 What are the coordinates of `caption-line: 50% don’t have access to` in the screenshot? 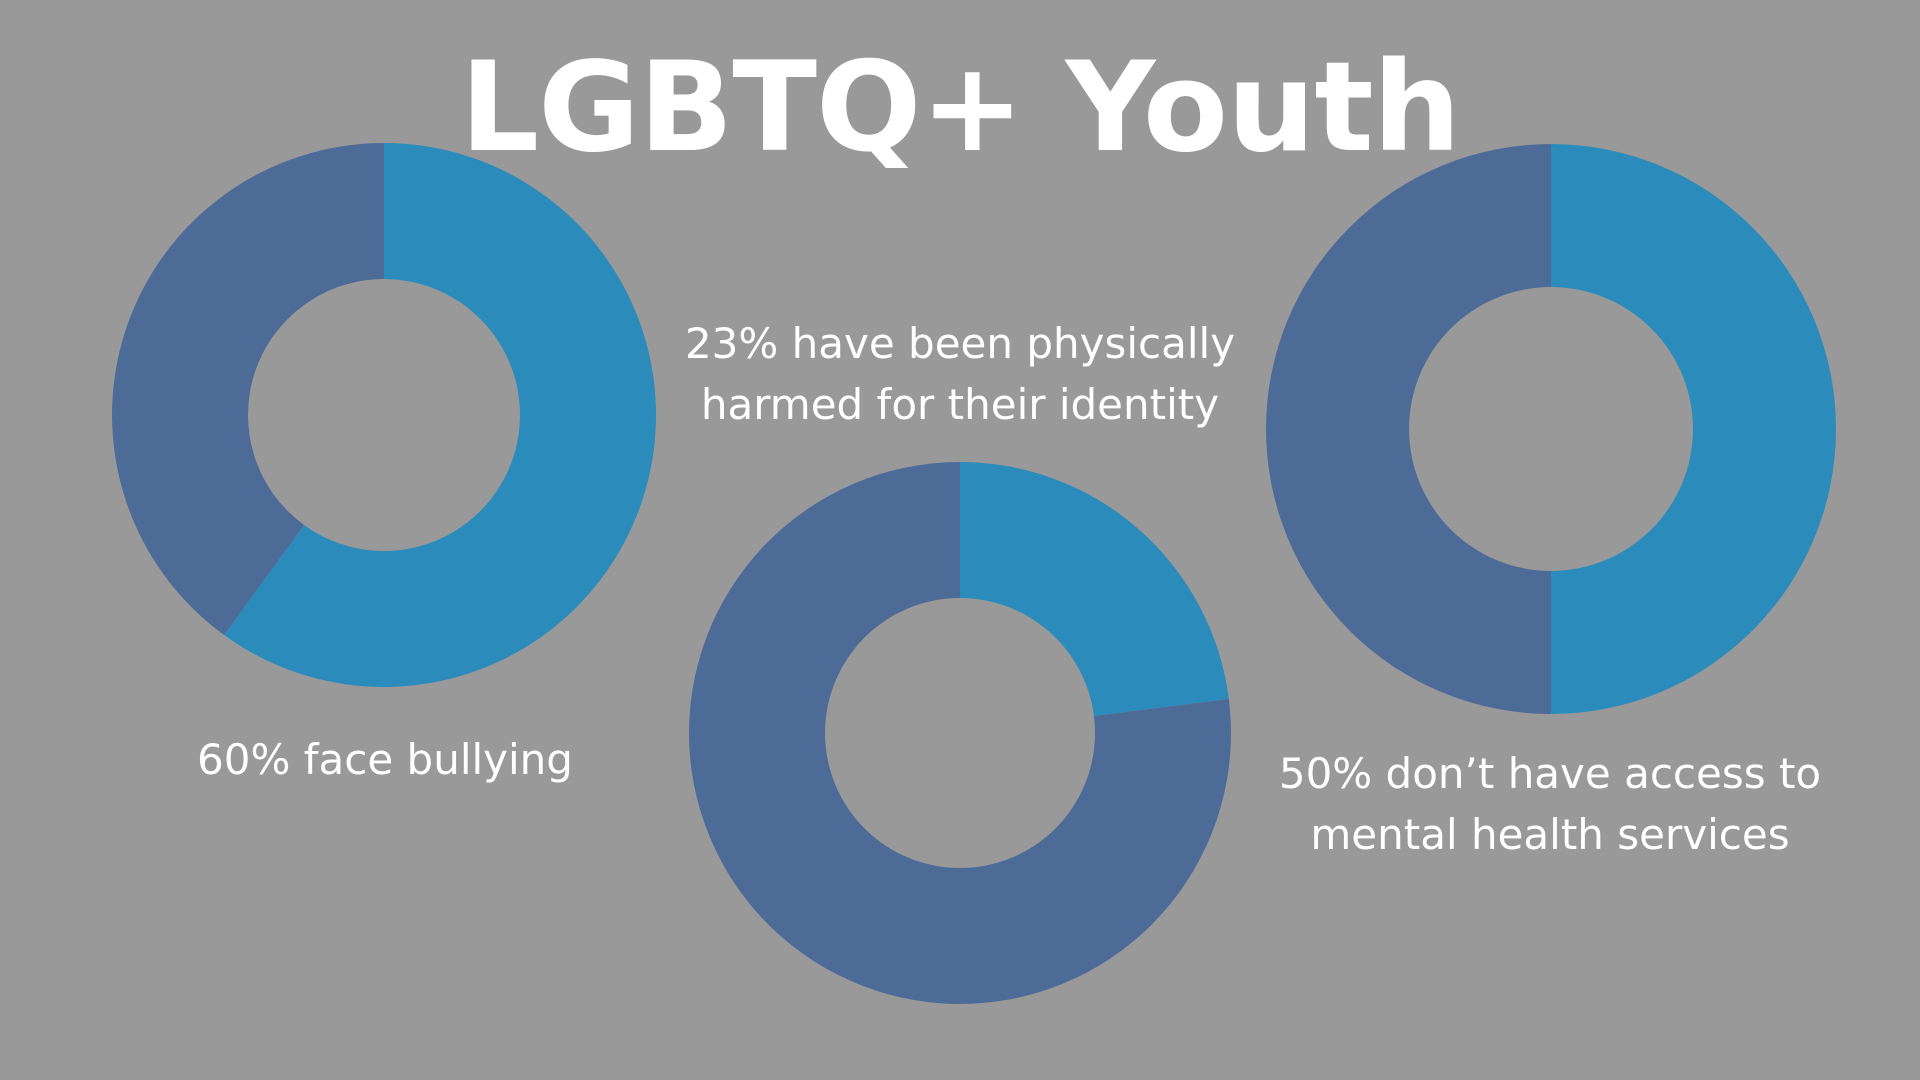 It's located at (1550, 773).